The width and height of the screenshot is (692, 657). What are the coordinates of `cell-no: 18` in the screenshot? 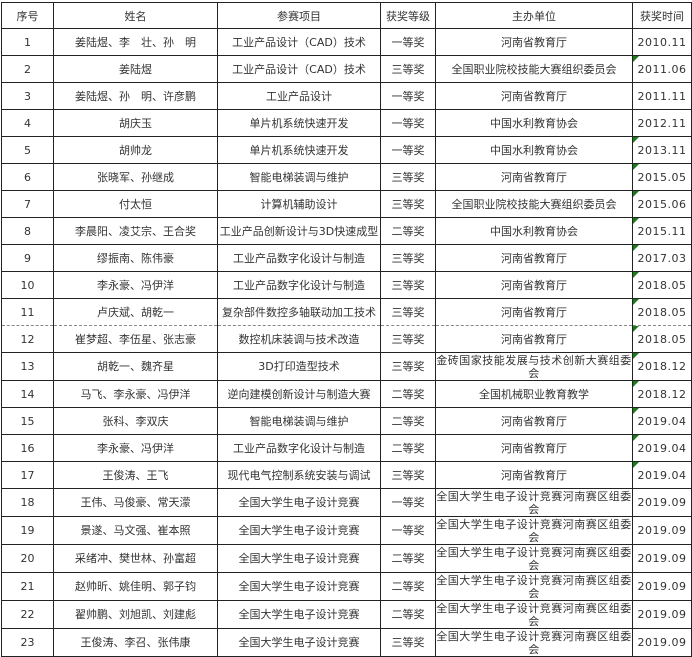 It's located at (27, 502).